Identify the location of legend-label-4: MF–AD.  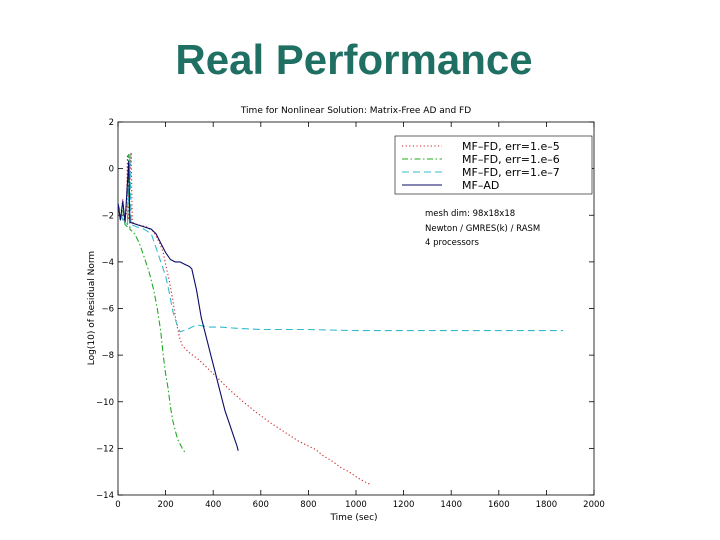
(480, 185).